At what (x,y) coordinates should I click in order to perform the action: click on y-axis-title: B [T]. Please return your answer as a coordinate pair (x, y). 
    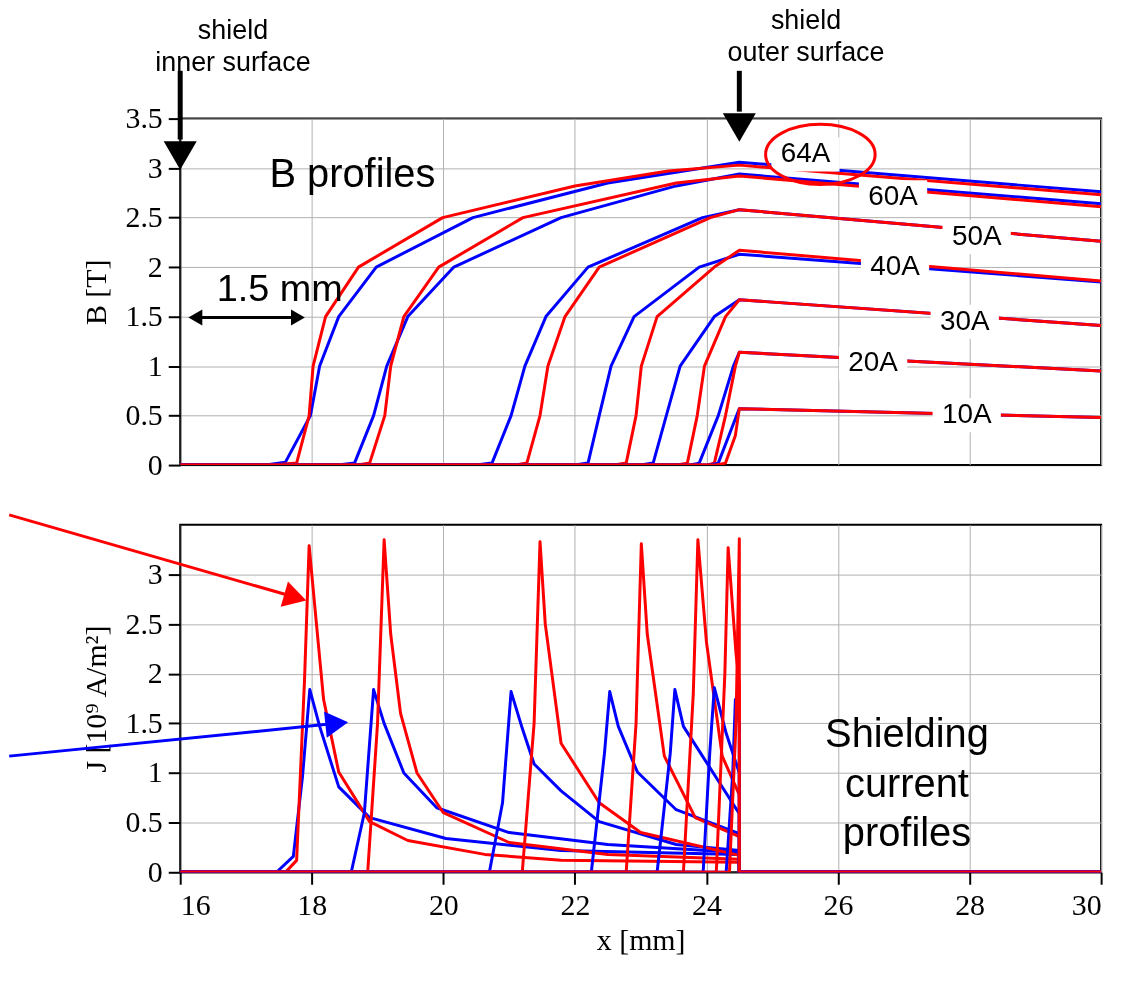
    Looking at the image, I should click on (95, 292).